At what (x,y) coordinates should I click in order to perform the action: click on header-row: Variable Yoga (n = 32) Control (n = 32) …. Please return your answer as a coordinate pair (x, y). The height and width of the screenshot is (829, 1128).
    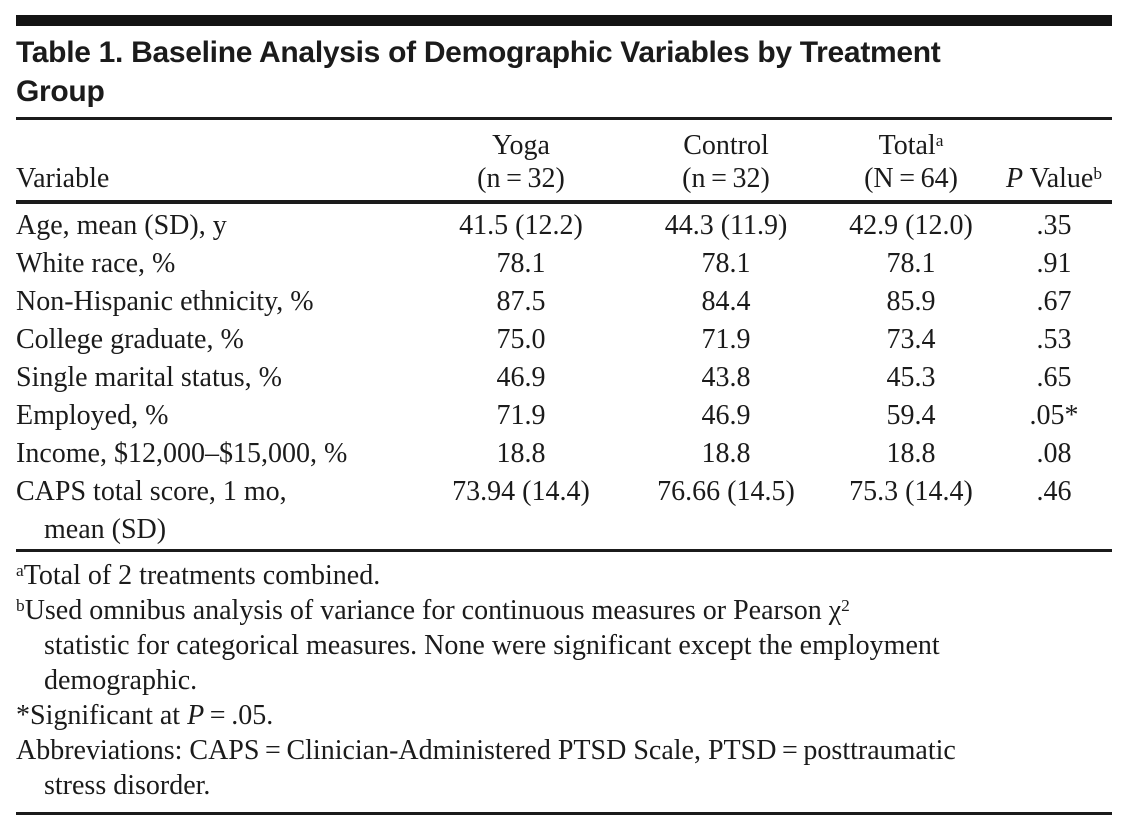
    Looking at the image, I should click on (564, 161).